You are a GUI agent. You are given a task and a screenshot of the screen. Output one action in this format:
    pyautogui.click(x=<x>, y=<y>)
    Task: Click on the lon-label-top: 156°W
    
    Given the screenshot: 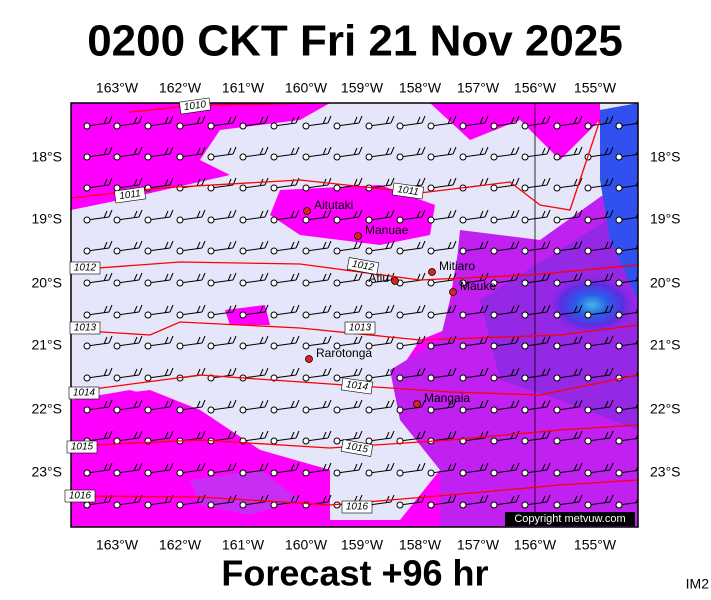 What is the action you would take?
    pyautogui.click(x=535, y=88)
    